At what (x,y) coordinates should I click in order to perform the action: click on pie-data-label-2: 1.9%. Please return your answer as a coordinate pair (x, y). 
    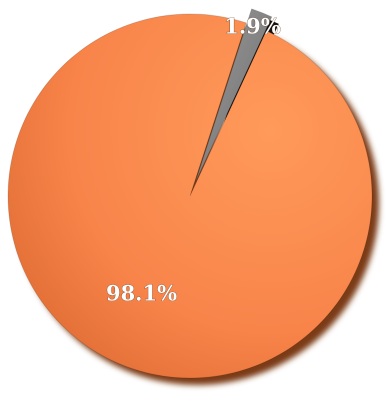
    Looking at the image, I should click on (252, 26).